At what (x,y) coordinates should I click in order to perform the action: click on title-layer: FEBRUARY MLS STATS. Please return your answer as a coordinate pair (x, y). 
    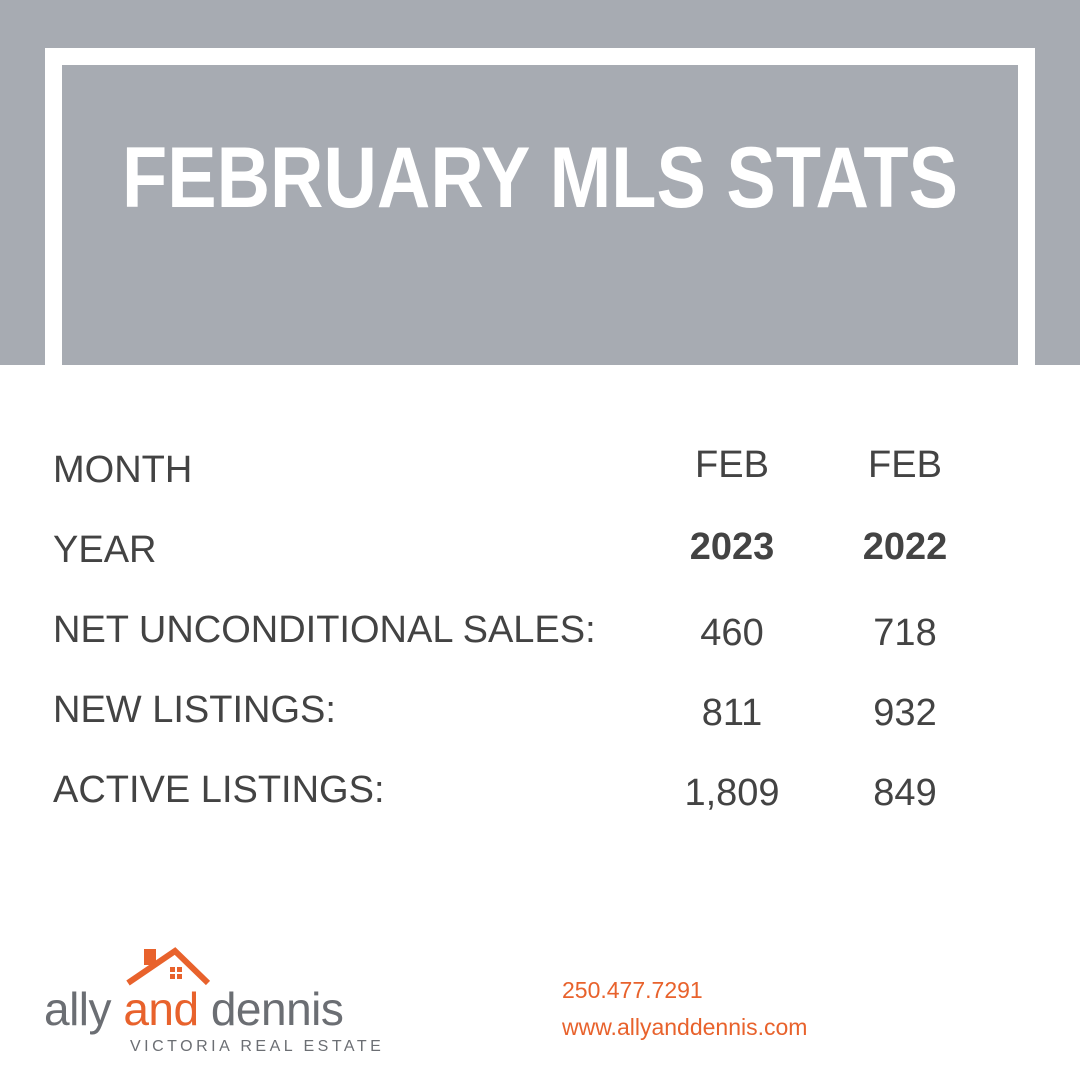
    Looking at the image, I should click on (540, 178).